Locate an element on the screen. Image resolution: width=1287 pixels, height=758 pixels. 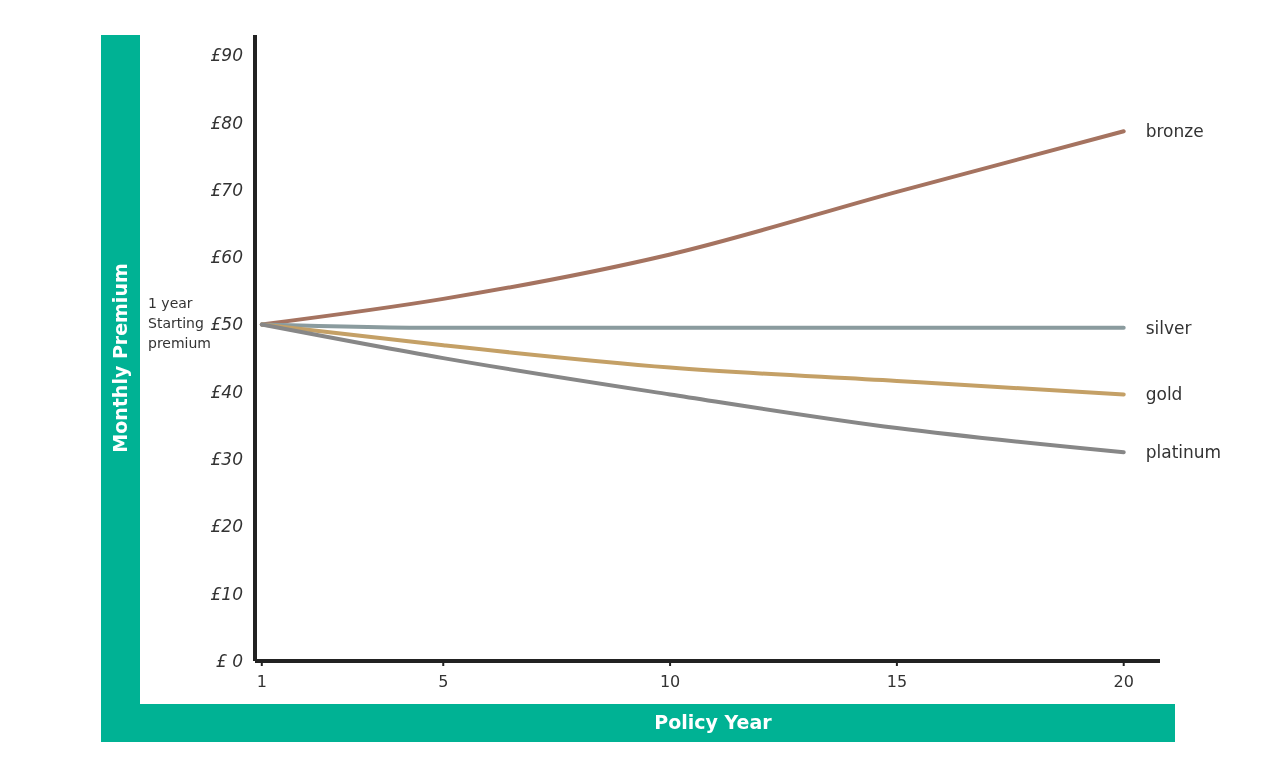
line-series is located at coordinates (692, 388).